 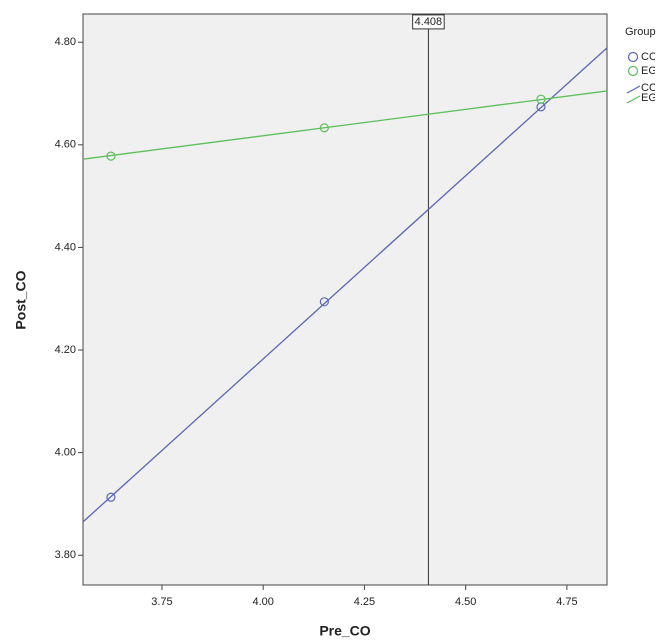 I want to click on y-tick-label: 4.20, so click(x=65, y=350).